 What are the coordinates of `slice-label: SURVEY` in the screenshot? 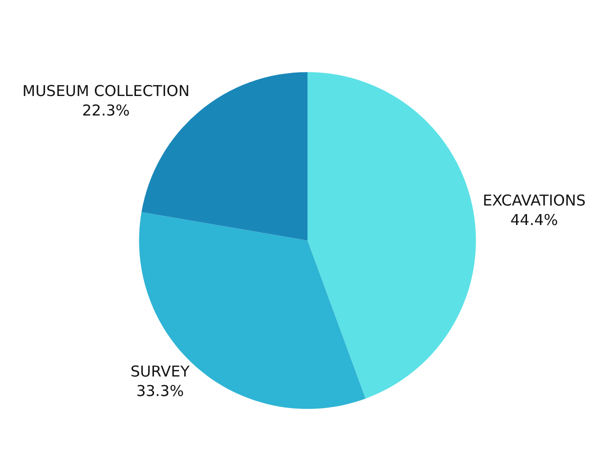 It's located at (160, 371).